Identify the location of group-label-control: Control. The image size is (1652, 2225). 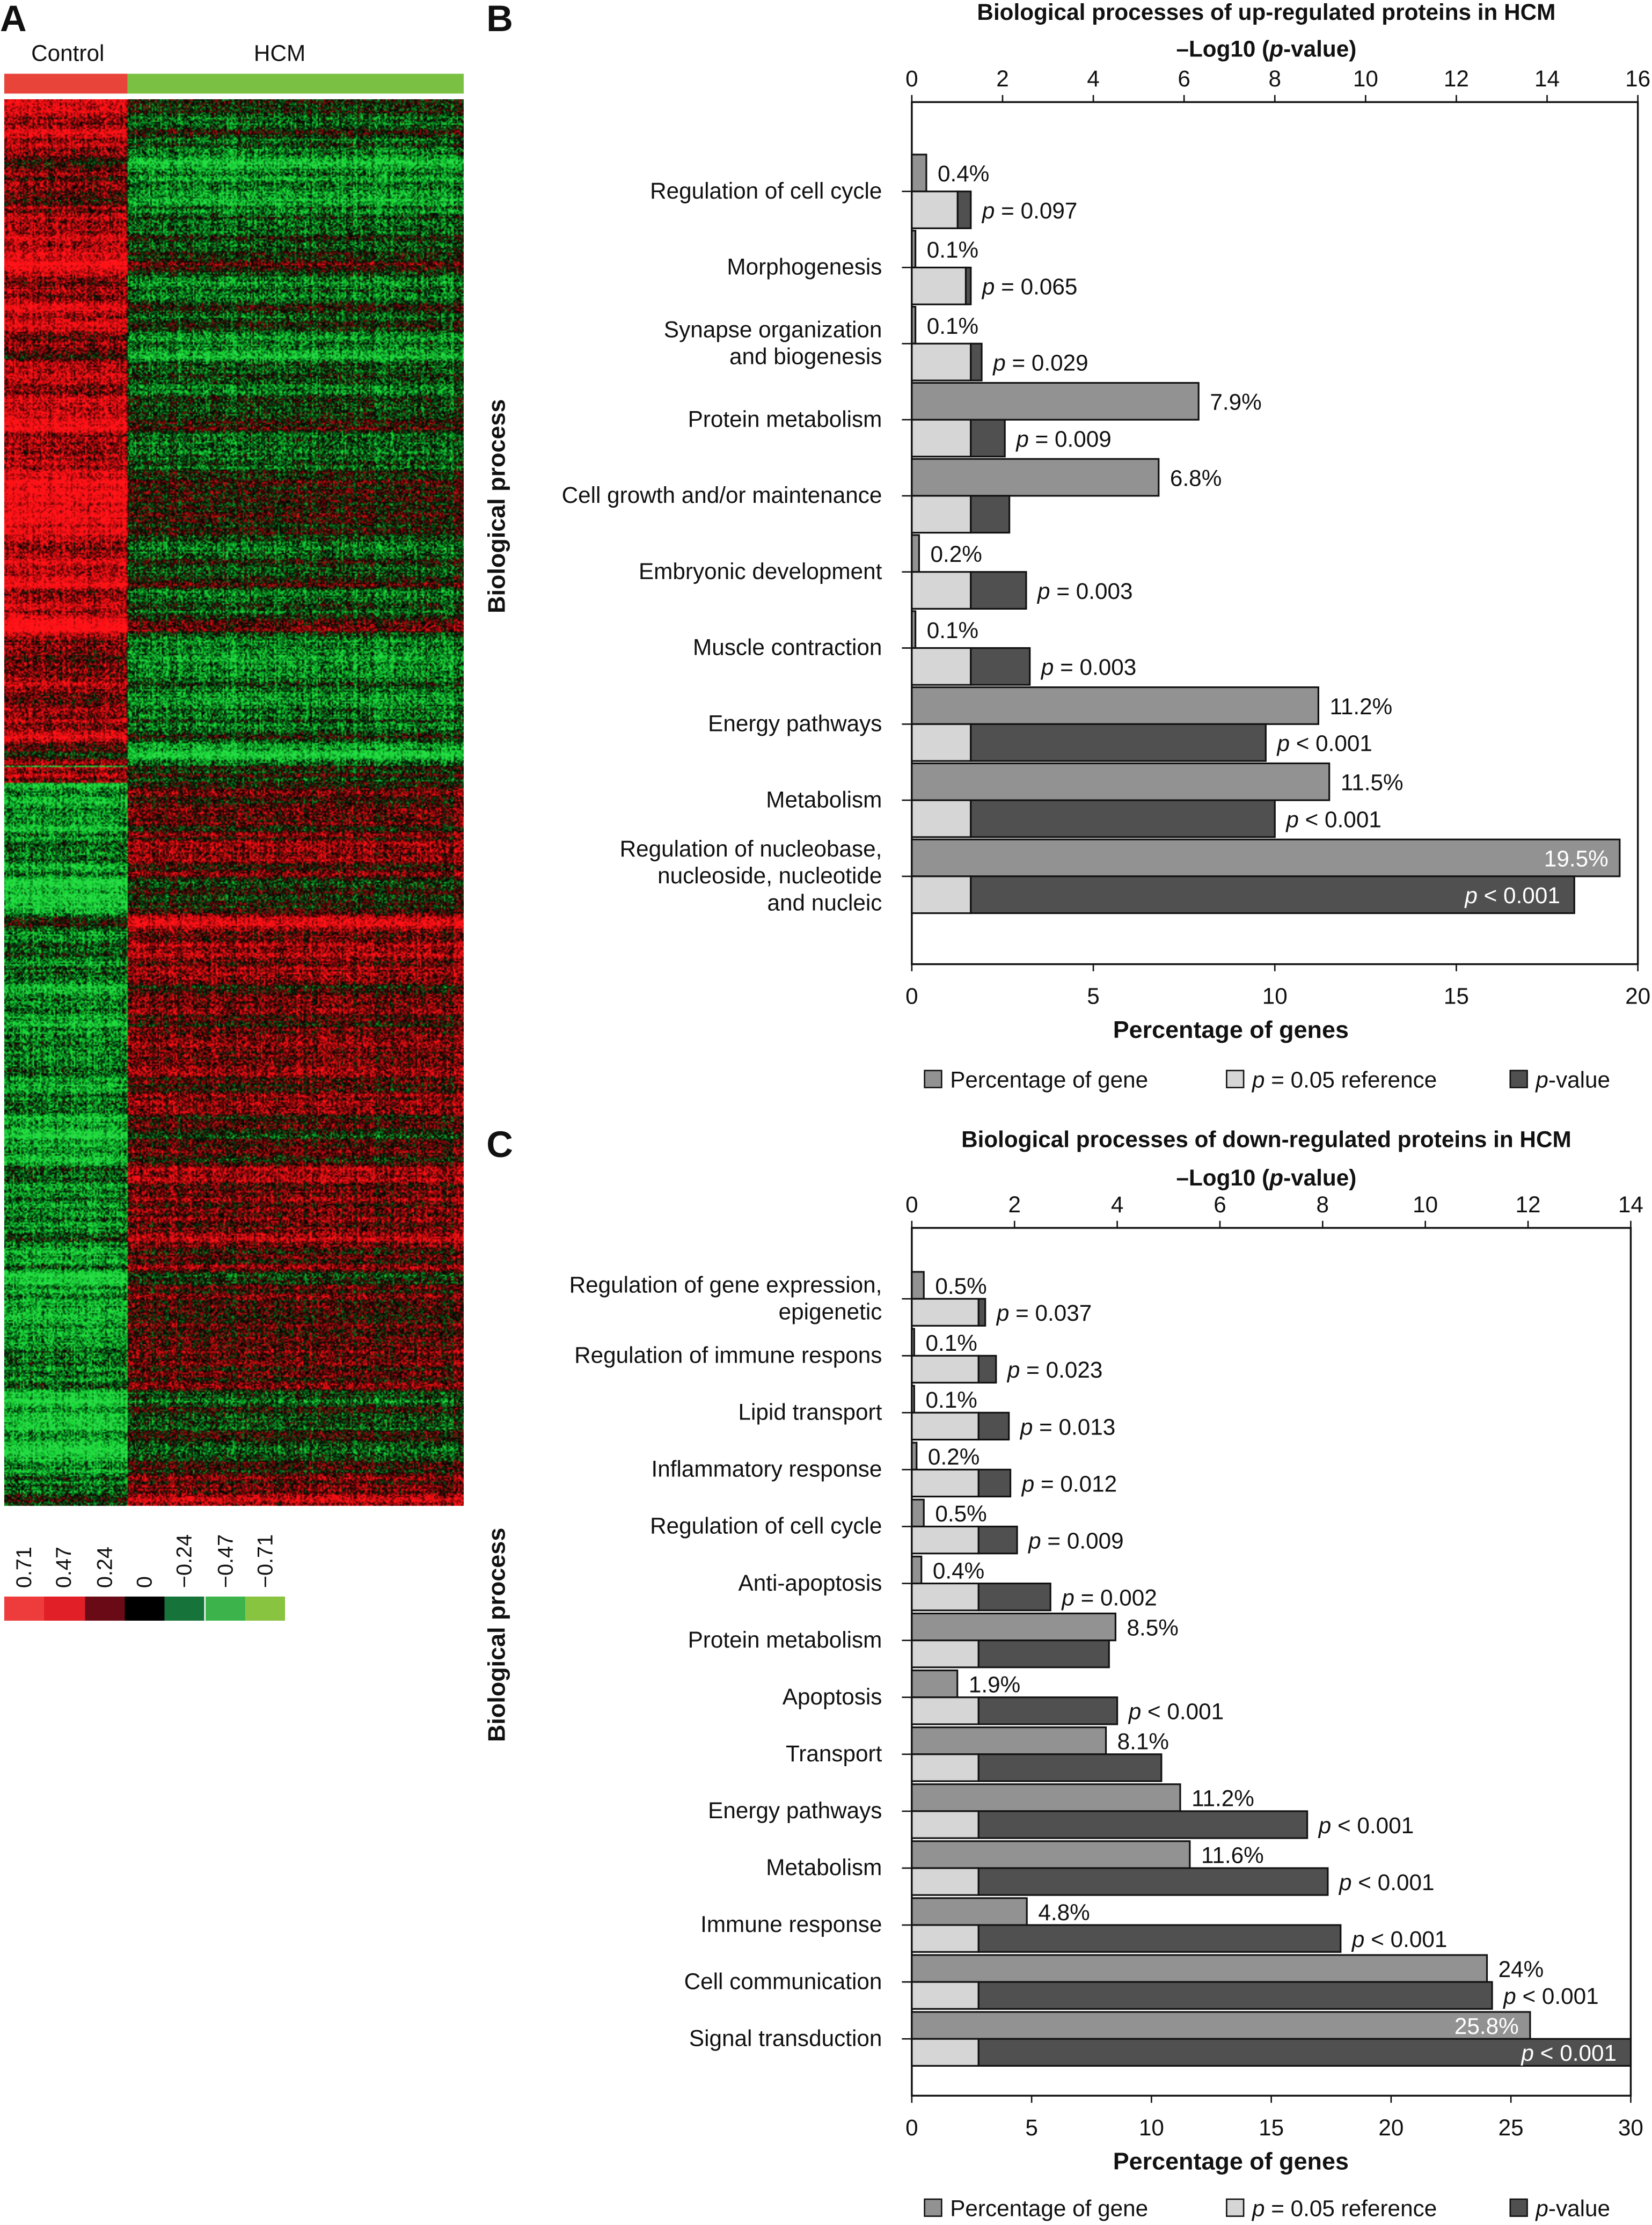
(68, 54).